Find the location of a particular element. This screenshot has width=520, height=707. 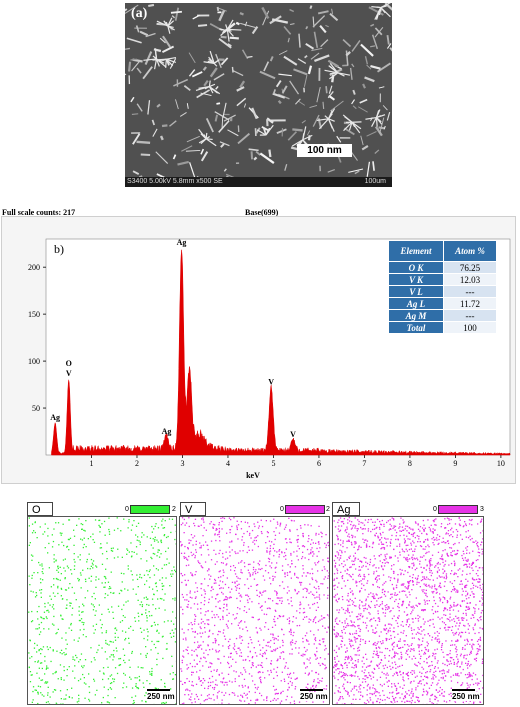

sem-cluster is located at coordinates (377, 114).